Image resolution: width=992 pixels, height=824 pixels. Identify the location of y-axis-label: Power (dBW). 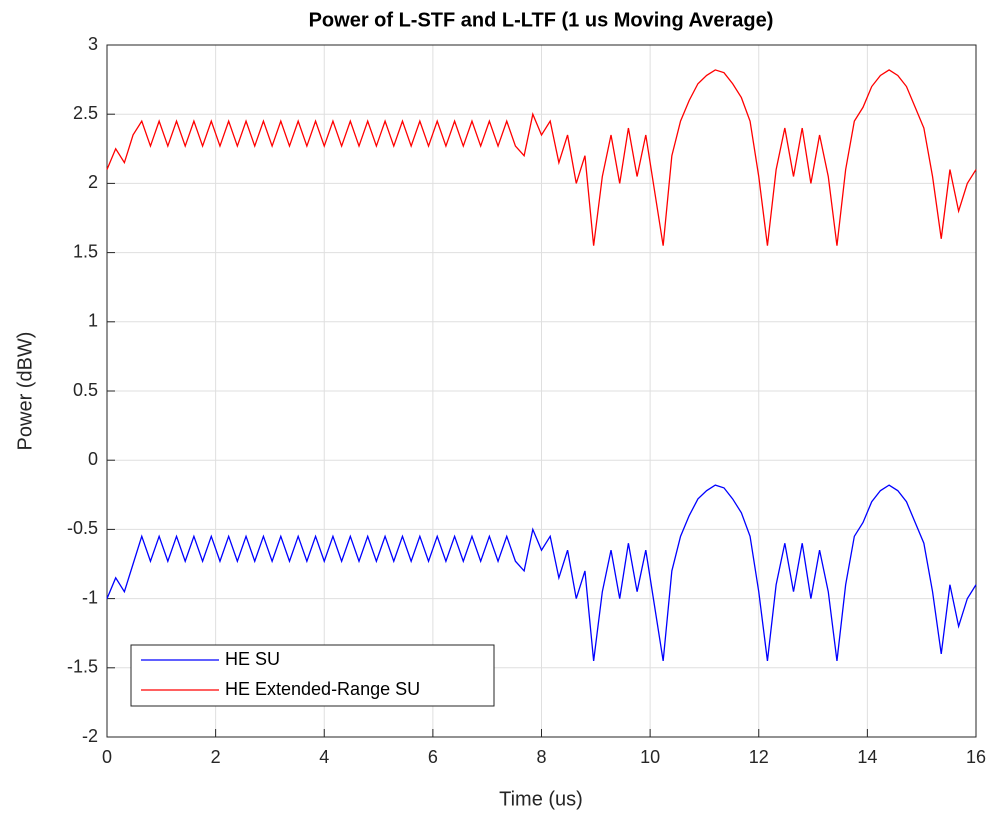
(25, 391).